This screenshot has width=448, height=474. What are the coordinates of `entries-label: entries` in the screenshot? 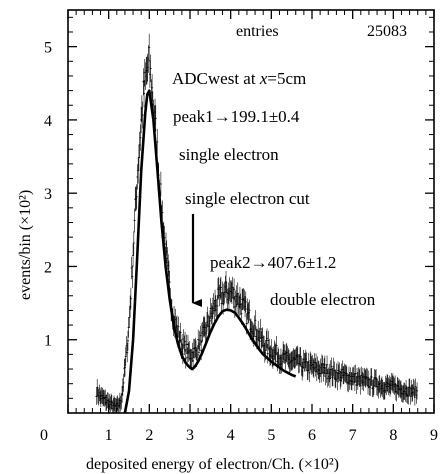 It's located at (257, 31).